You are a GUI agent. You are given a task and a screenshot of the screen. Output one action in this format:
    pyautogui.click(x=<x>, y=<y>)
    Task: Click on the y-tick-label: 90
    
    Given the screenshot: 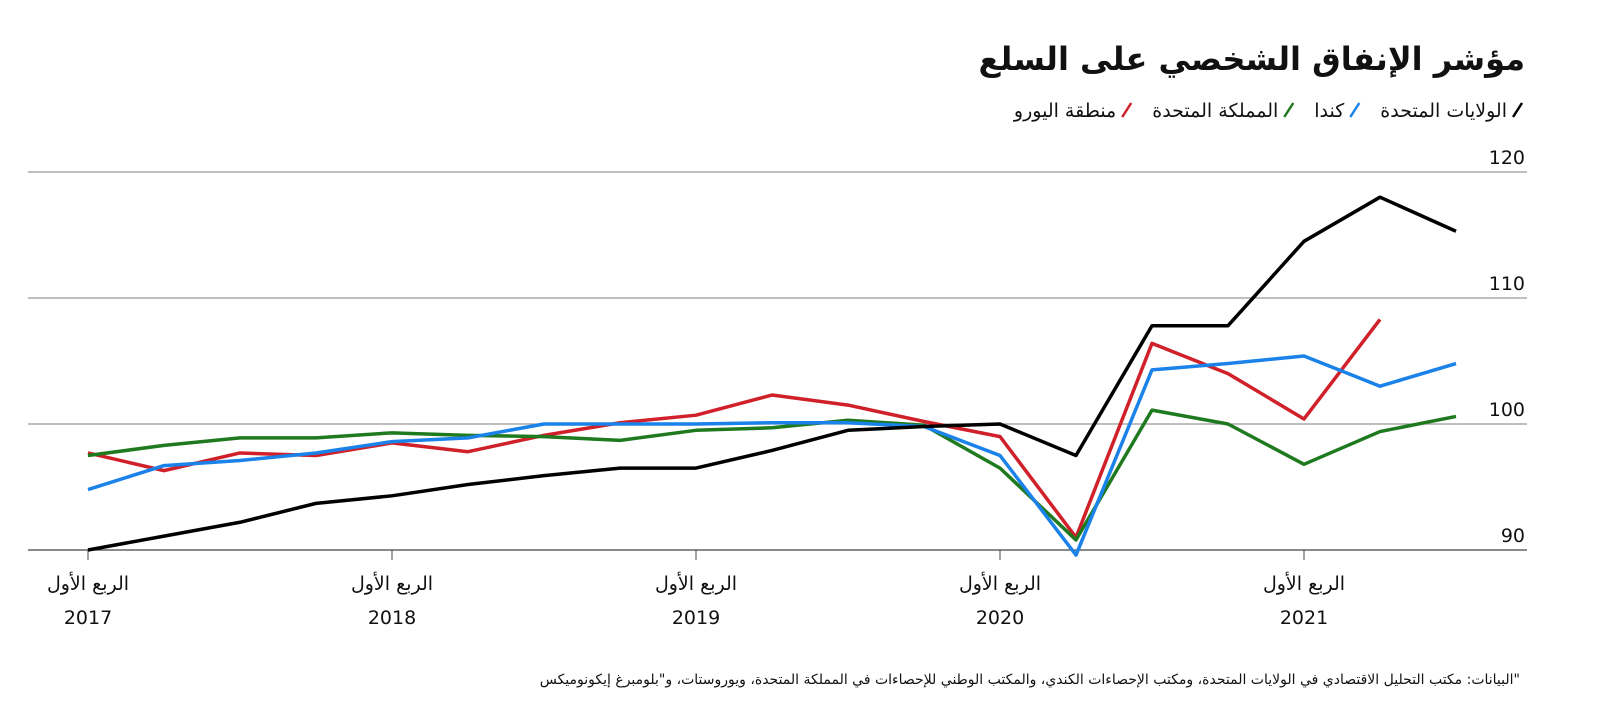 What is the action you would take?
    pyautogui.click(x=1513, y=536)
    